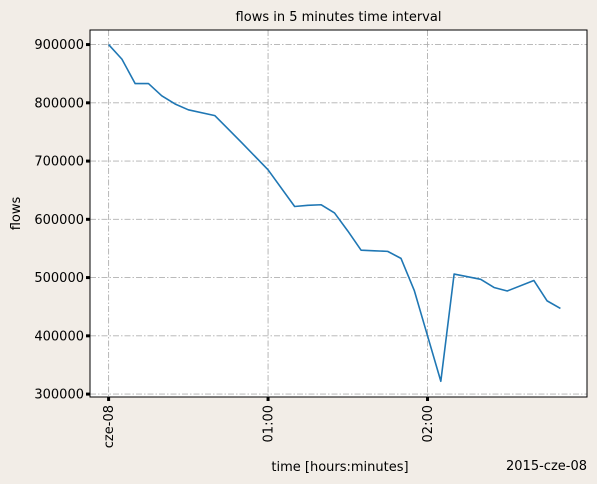  I want to click on x-tick-label: 02:00, so click(428, 423).